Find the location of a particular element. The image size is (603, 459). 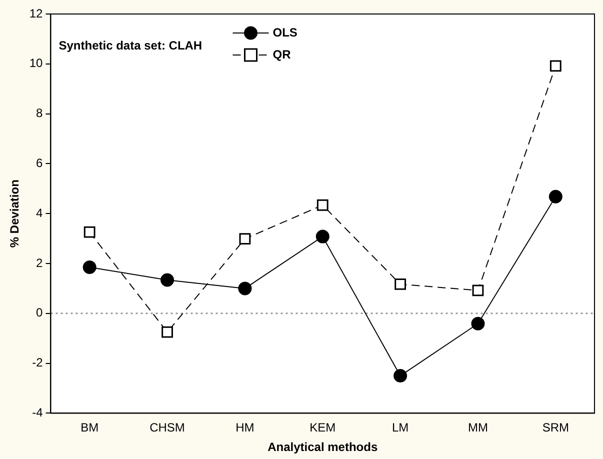

x-tick-label: CHSM is located at coordinates (167, 427).